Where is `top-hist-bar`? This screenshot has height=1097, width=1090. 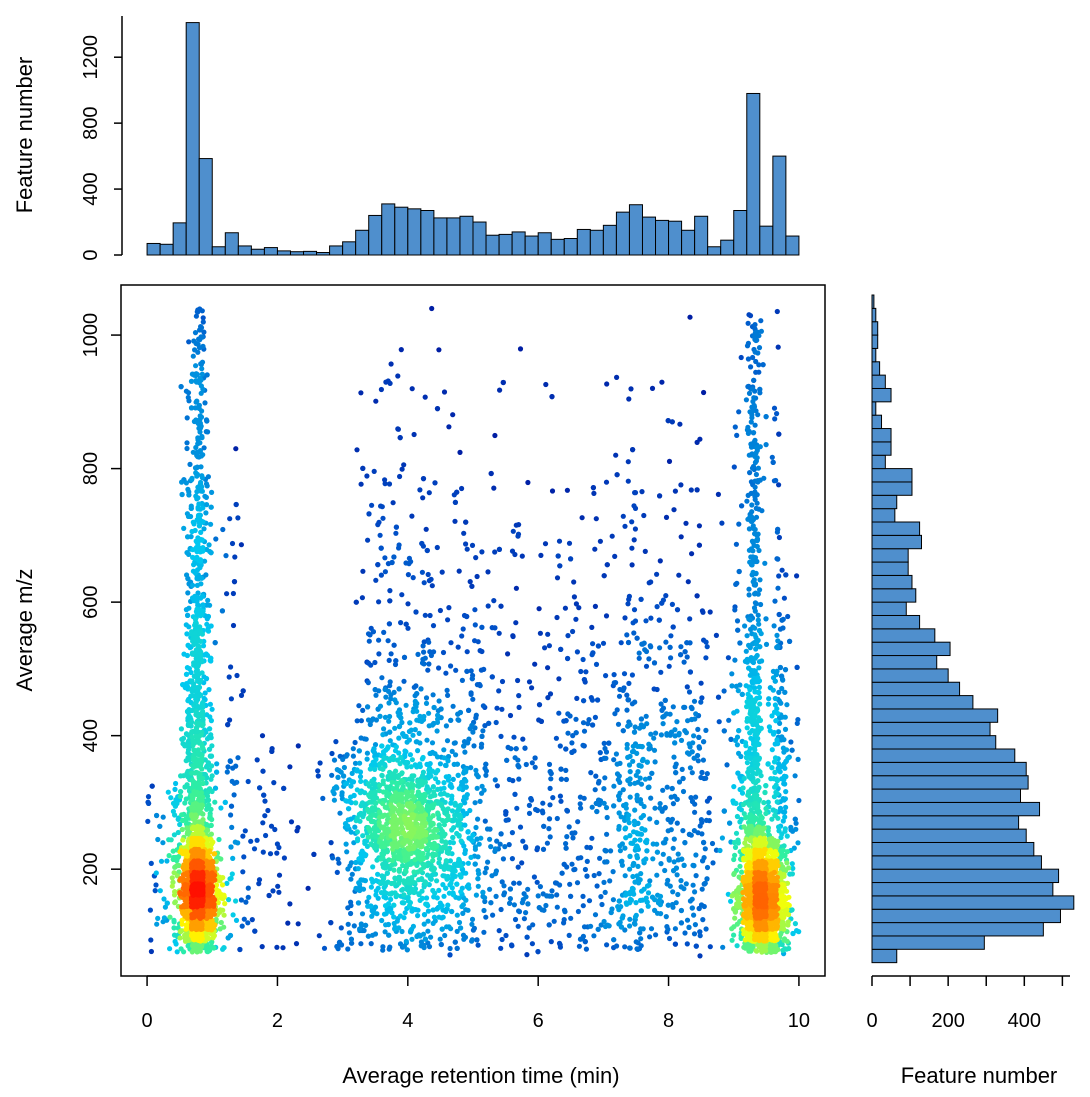 top-hist-bar is located at coordinates (427, 232).